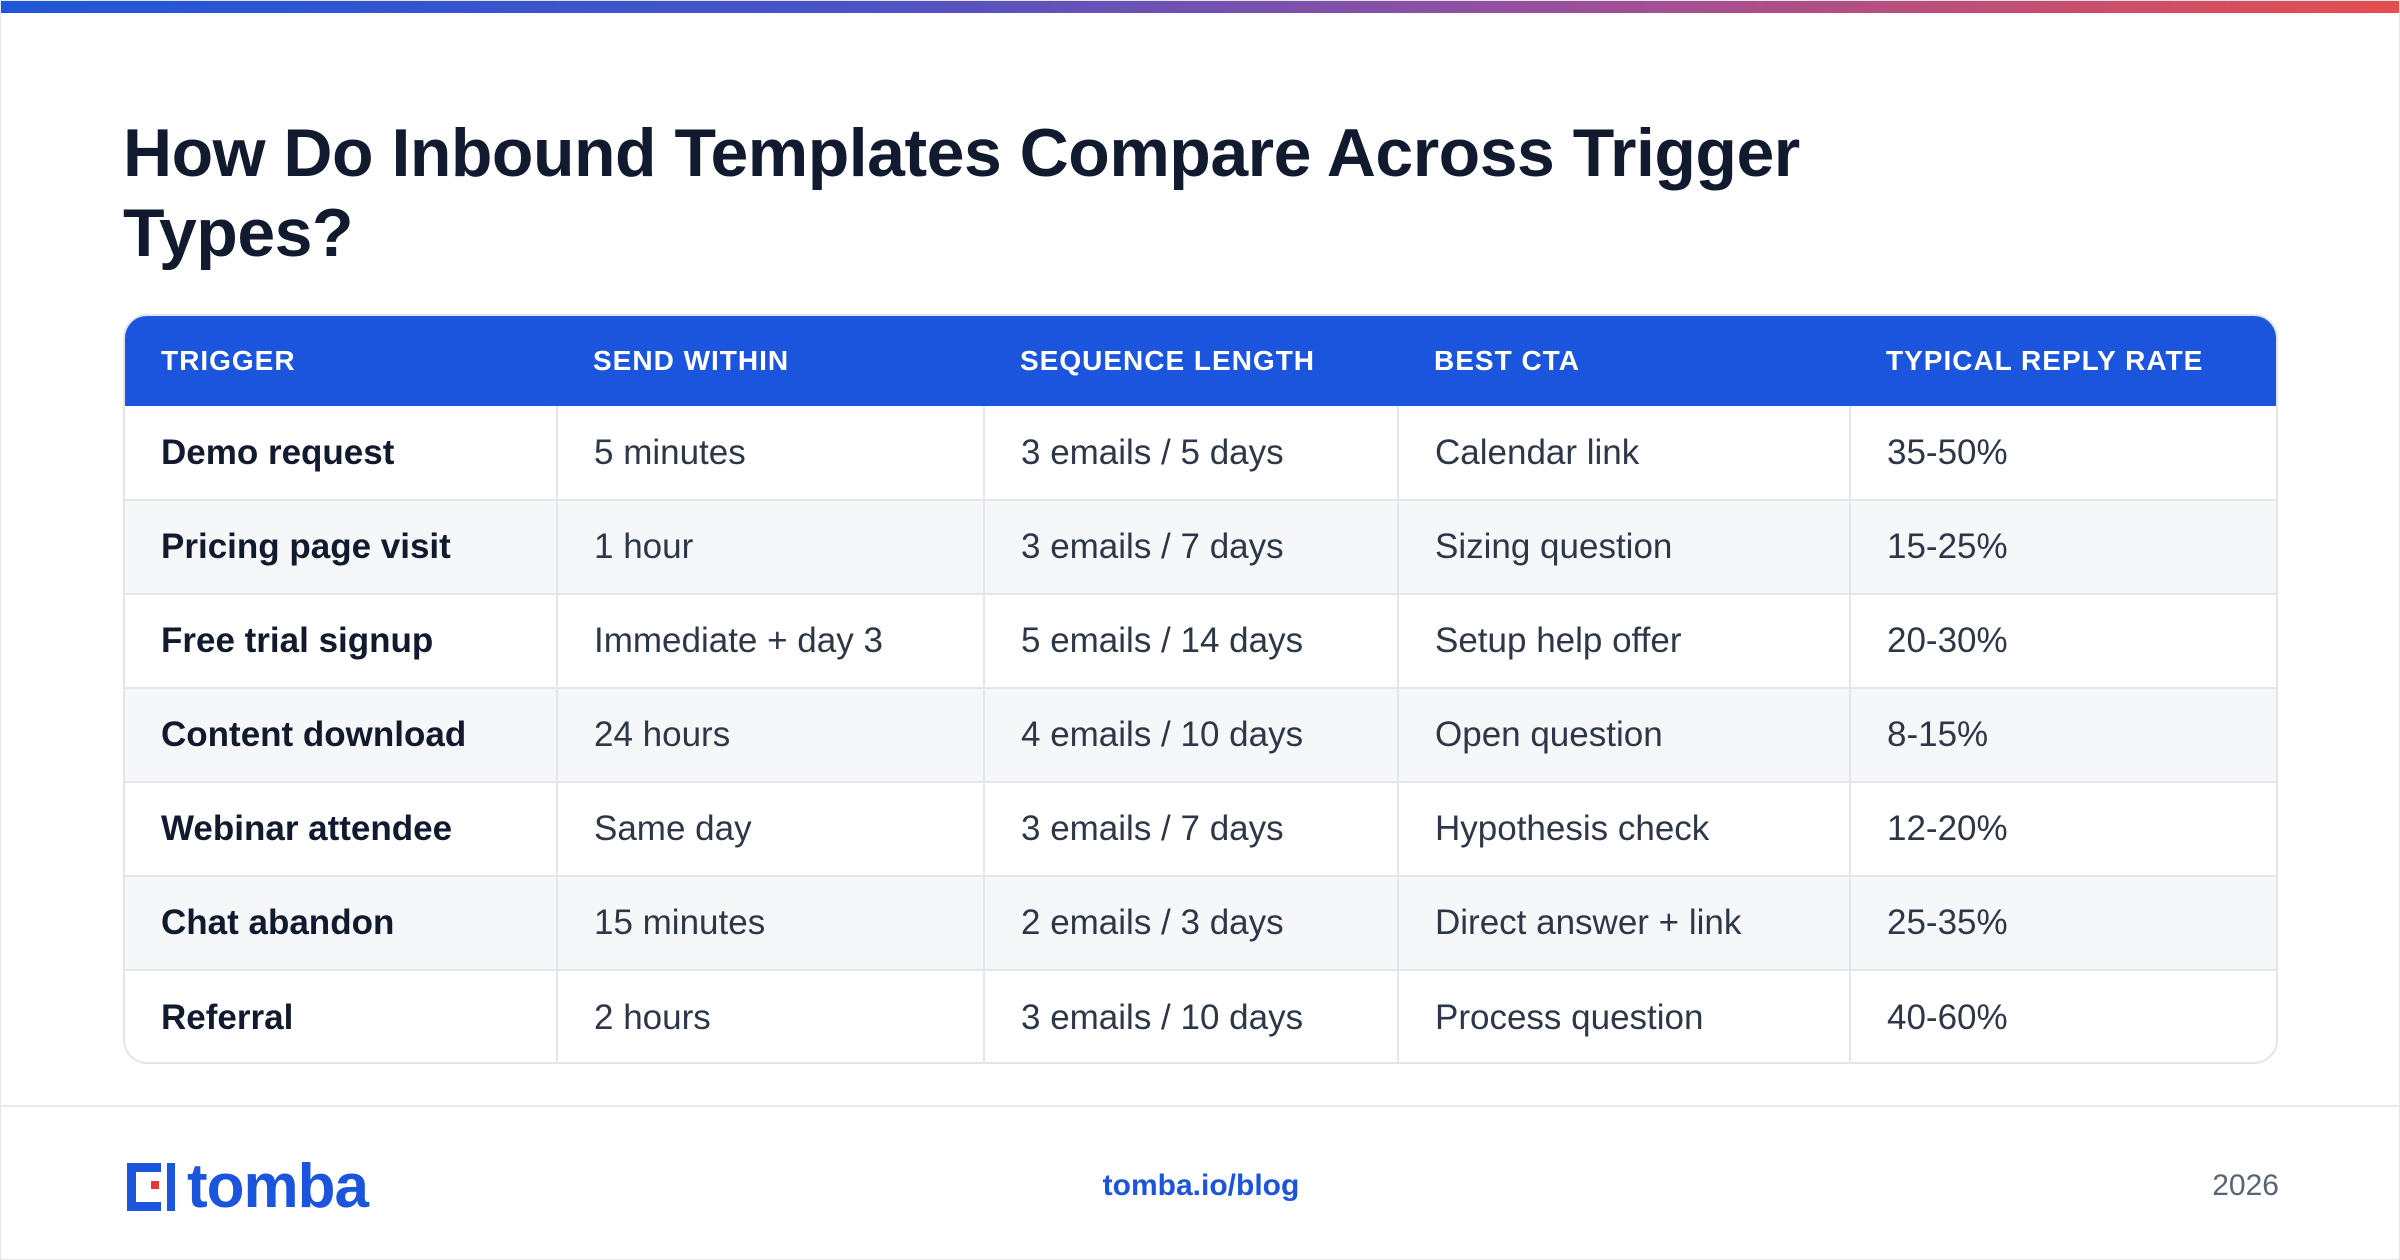  What do you see at coordinates (1168, 360) in the screenshot?
I see `header-sequence-length: SEQUENCE LENGTH` at bounding box center [1168, 360].